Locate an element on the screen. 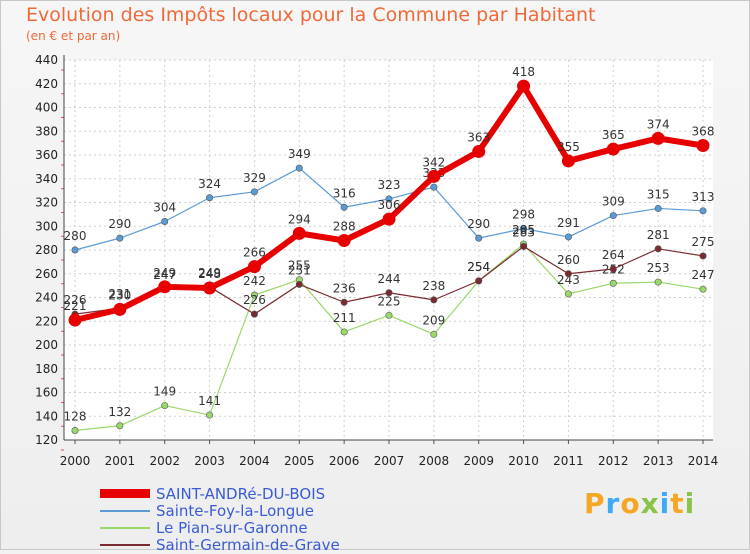  data-label: 275 is located at coordinates (703, 242).